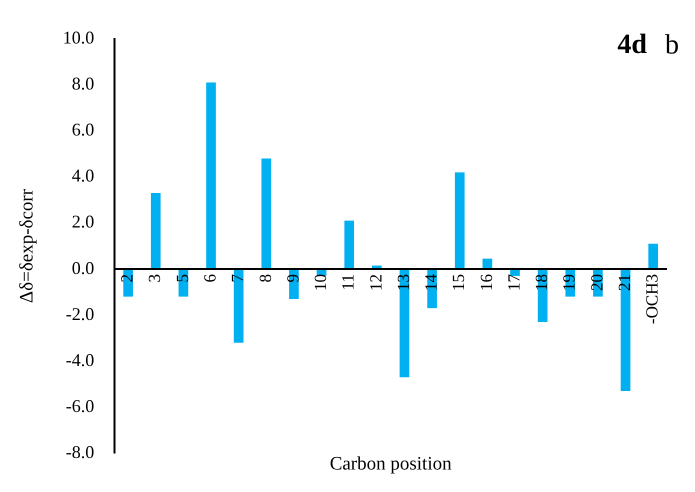  Describe the element at coordinates (265, 278) in the screenshot. I see `x-tick-label: 8` at that location.